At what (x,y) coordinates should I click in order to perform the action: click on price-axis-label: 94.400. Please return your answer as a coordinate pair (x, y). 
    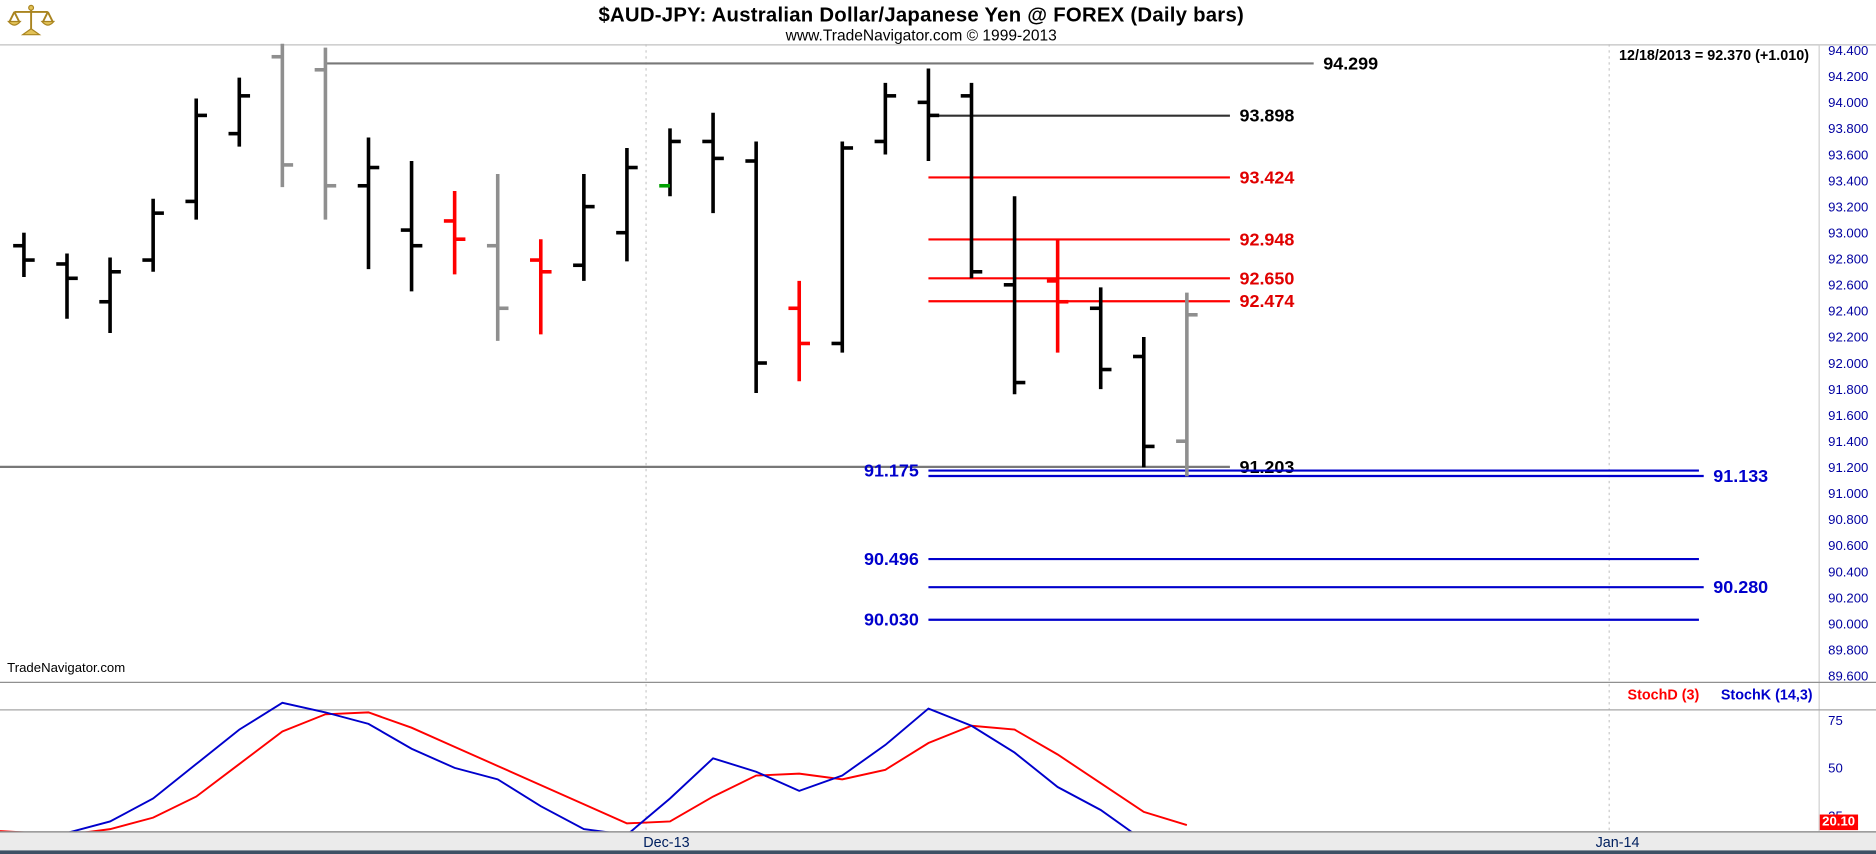
    Looking at the image, I should click on (1848, 50).